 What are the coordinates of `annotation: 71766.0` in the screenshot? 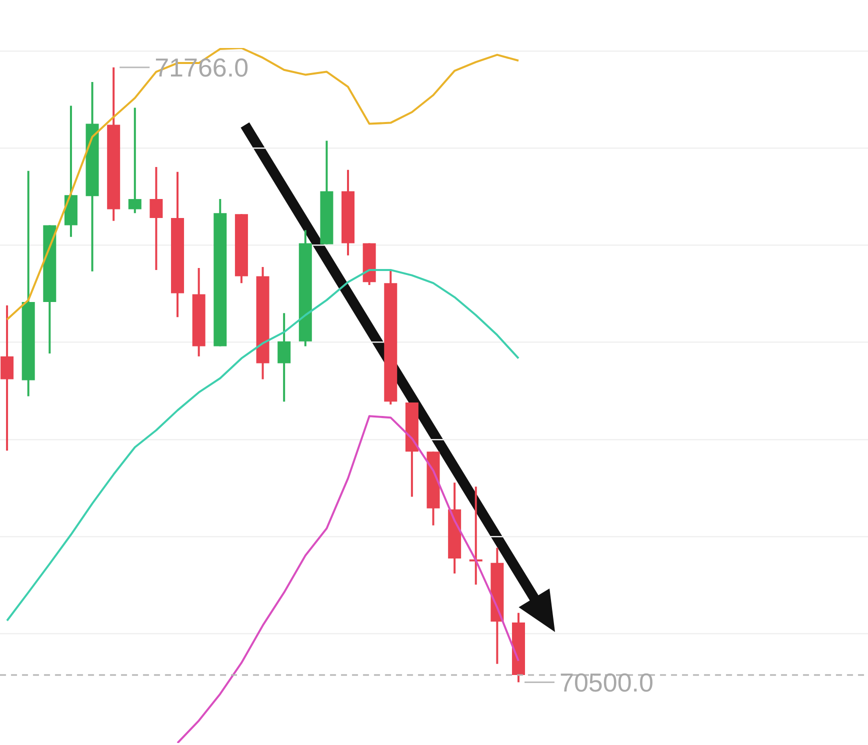 It's located at (201, 67).